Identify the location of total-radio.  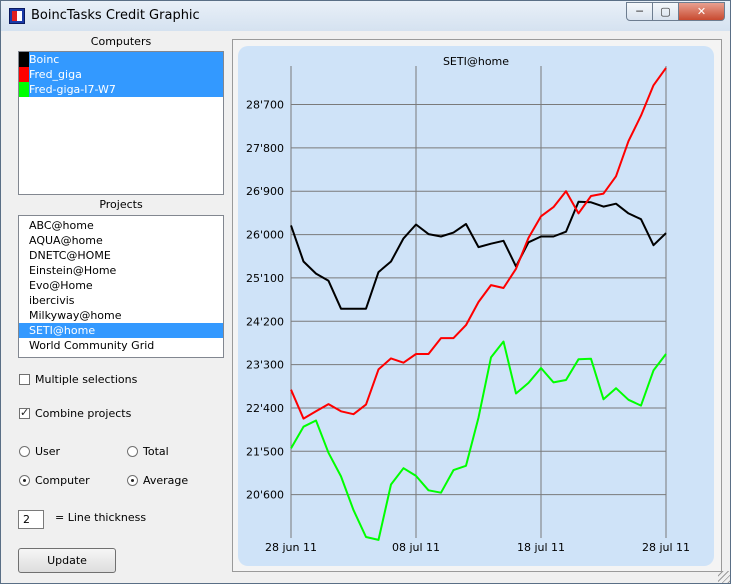
(132, 451).